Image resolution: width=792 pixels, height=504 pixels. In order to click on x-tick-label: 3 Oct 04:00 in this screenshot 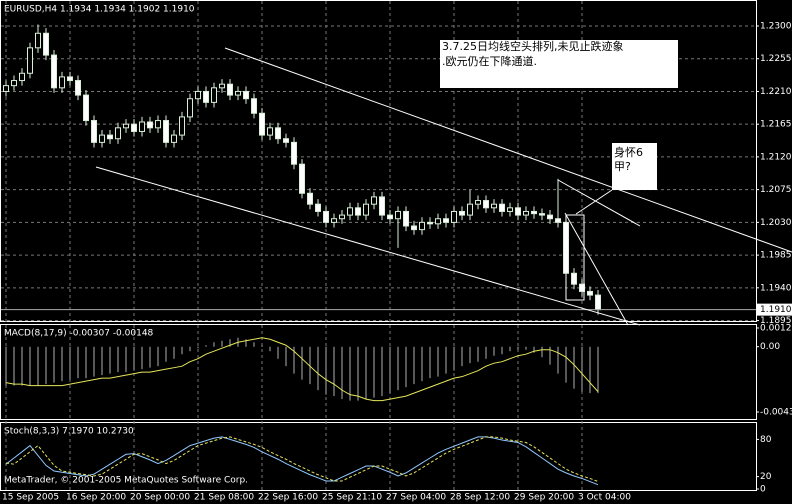, I will do `click(604, 498)`.